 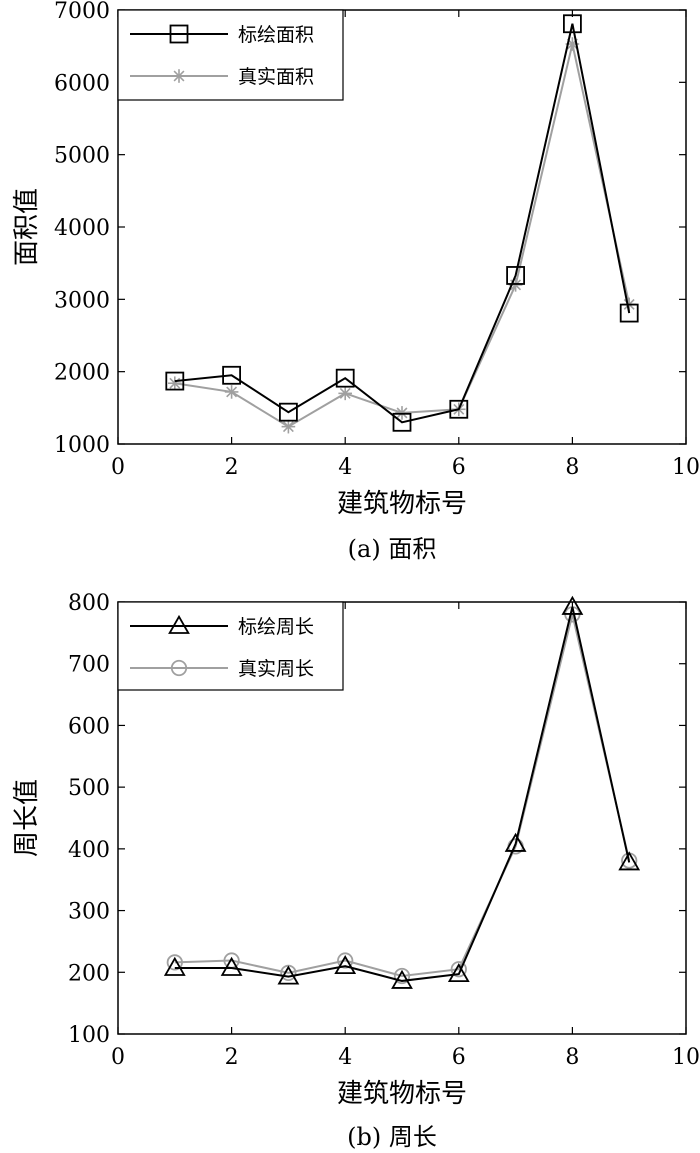 I want to click on area-chart-x-axis-label: 建筑物标号, so click(x=402, y=504).